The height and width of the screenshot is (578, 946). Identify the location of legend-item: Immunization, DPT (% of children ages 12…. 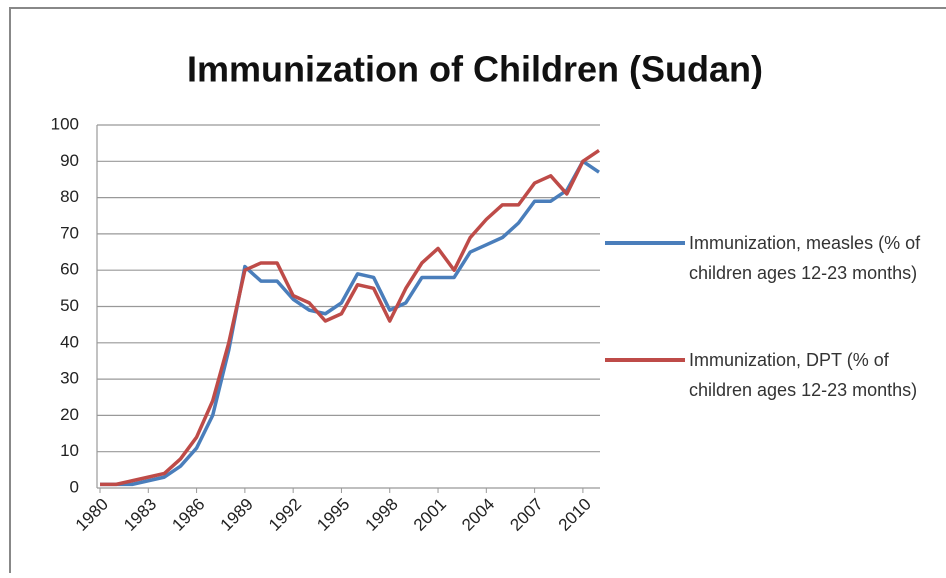
(770, 375).